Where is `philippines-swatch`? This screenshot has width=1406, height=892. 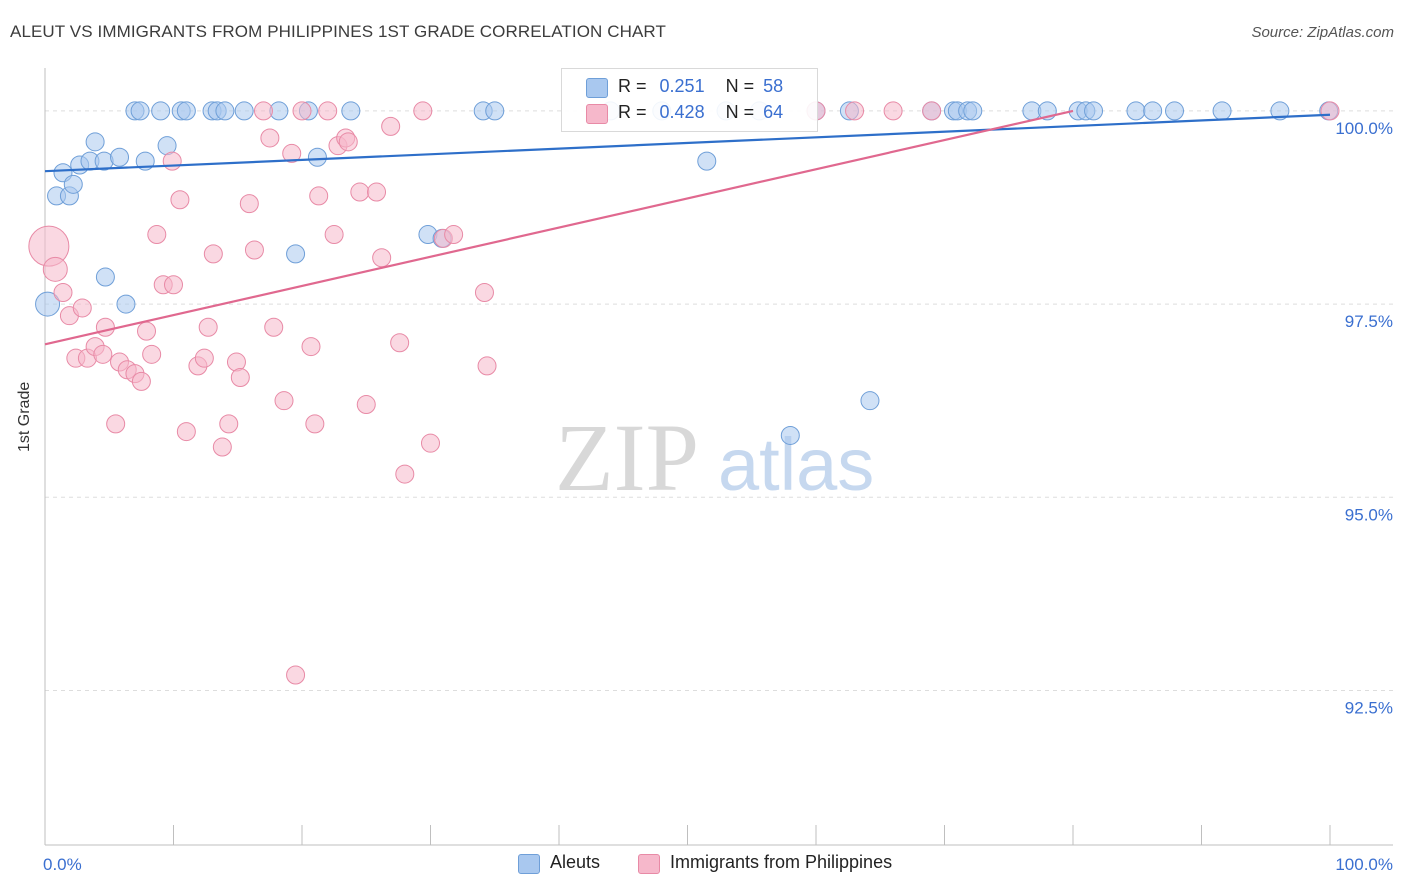
philippines-swatch is located at coordinates (597, 114).